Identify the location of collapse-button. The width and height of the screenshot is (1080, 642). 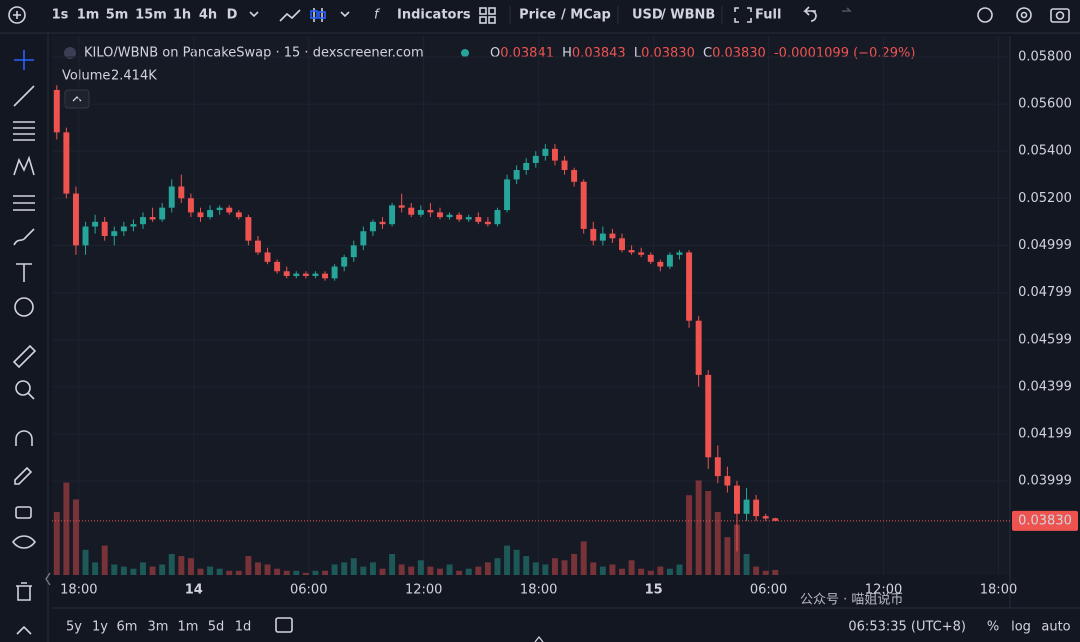
(77, 99).